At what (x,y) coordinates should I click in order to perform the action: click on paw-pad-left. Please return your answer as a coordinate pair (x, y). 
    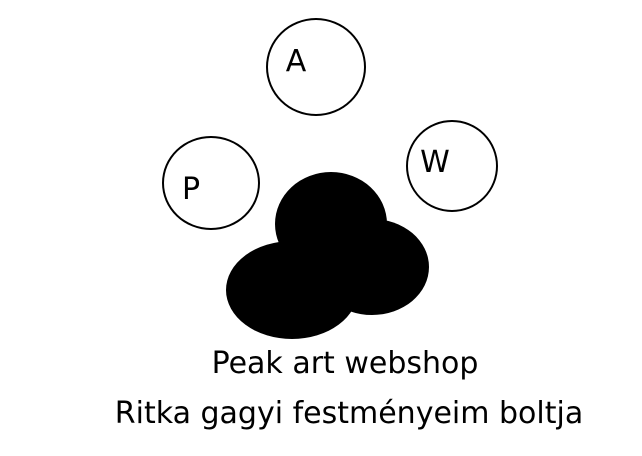
    Looking at the image, I should click on (292, 290).